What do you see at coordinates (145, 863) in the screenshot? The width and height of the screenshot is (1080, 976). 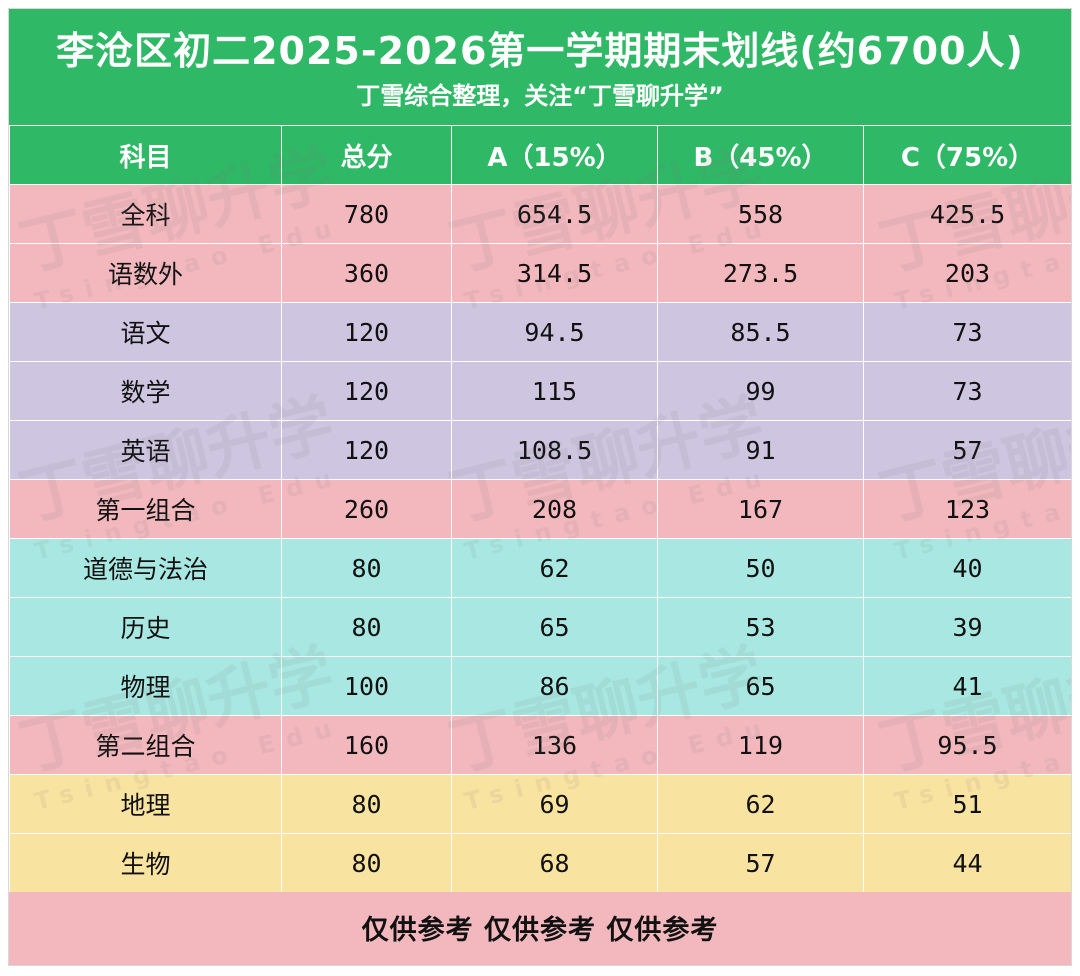 I see `subject-cell: 生物` at bounding box center [145, 863].